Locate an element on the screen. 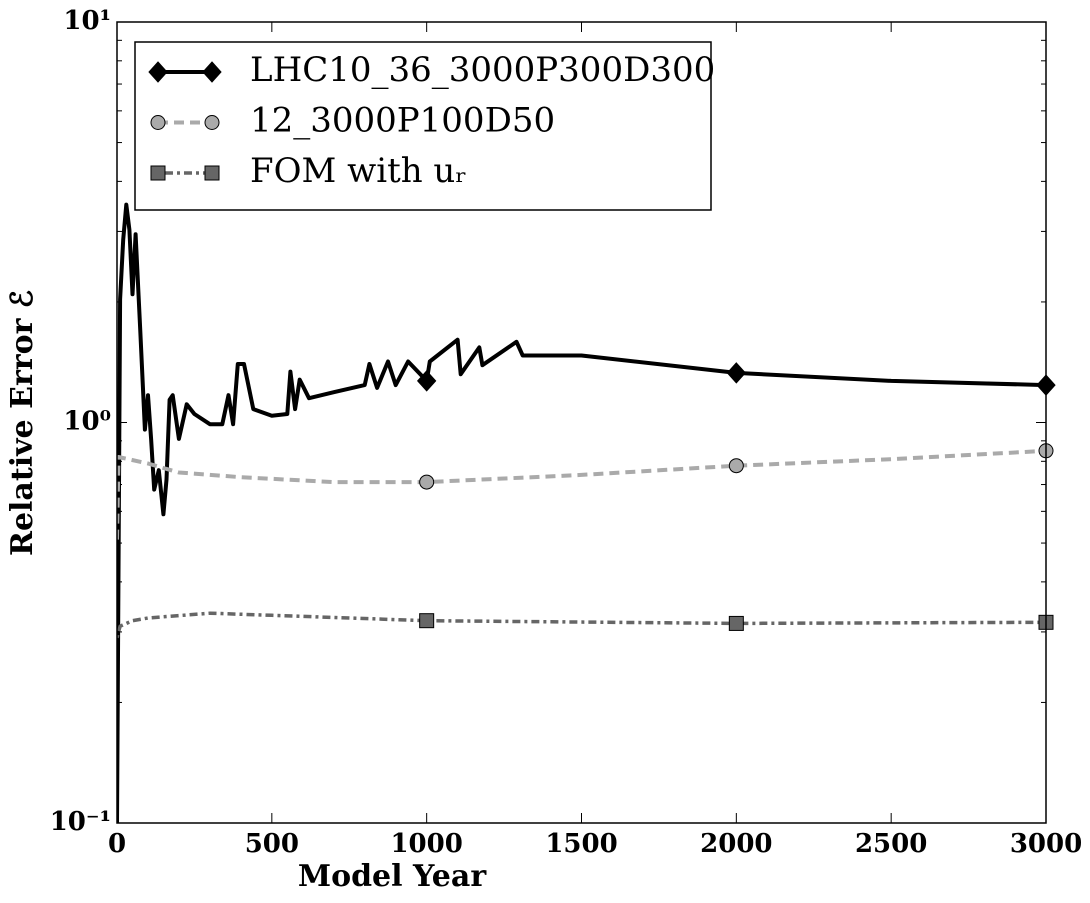 Image resolution: width=1090 pixels, height=903 pixels. y-tick-label: 10¹ is located at coordinates (87, 21).